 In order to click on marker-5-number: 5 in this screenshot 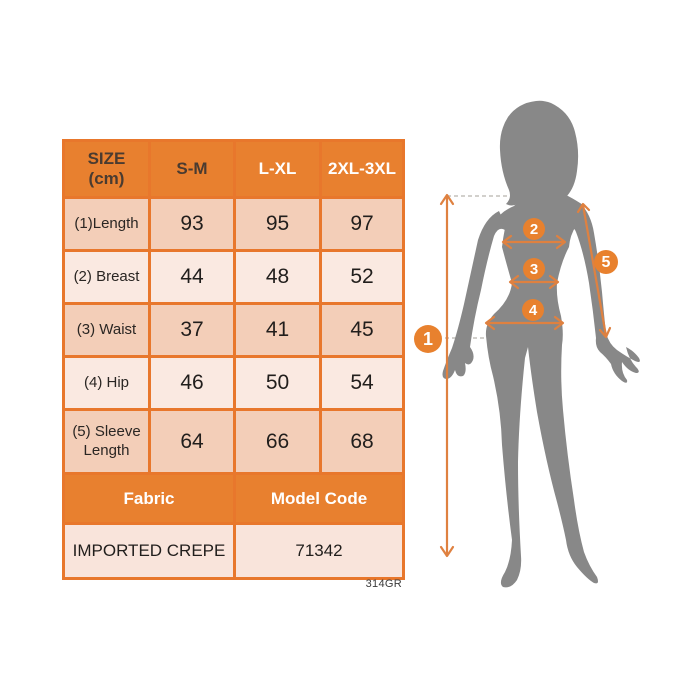, I will do `click(606, 262)`.